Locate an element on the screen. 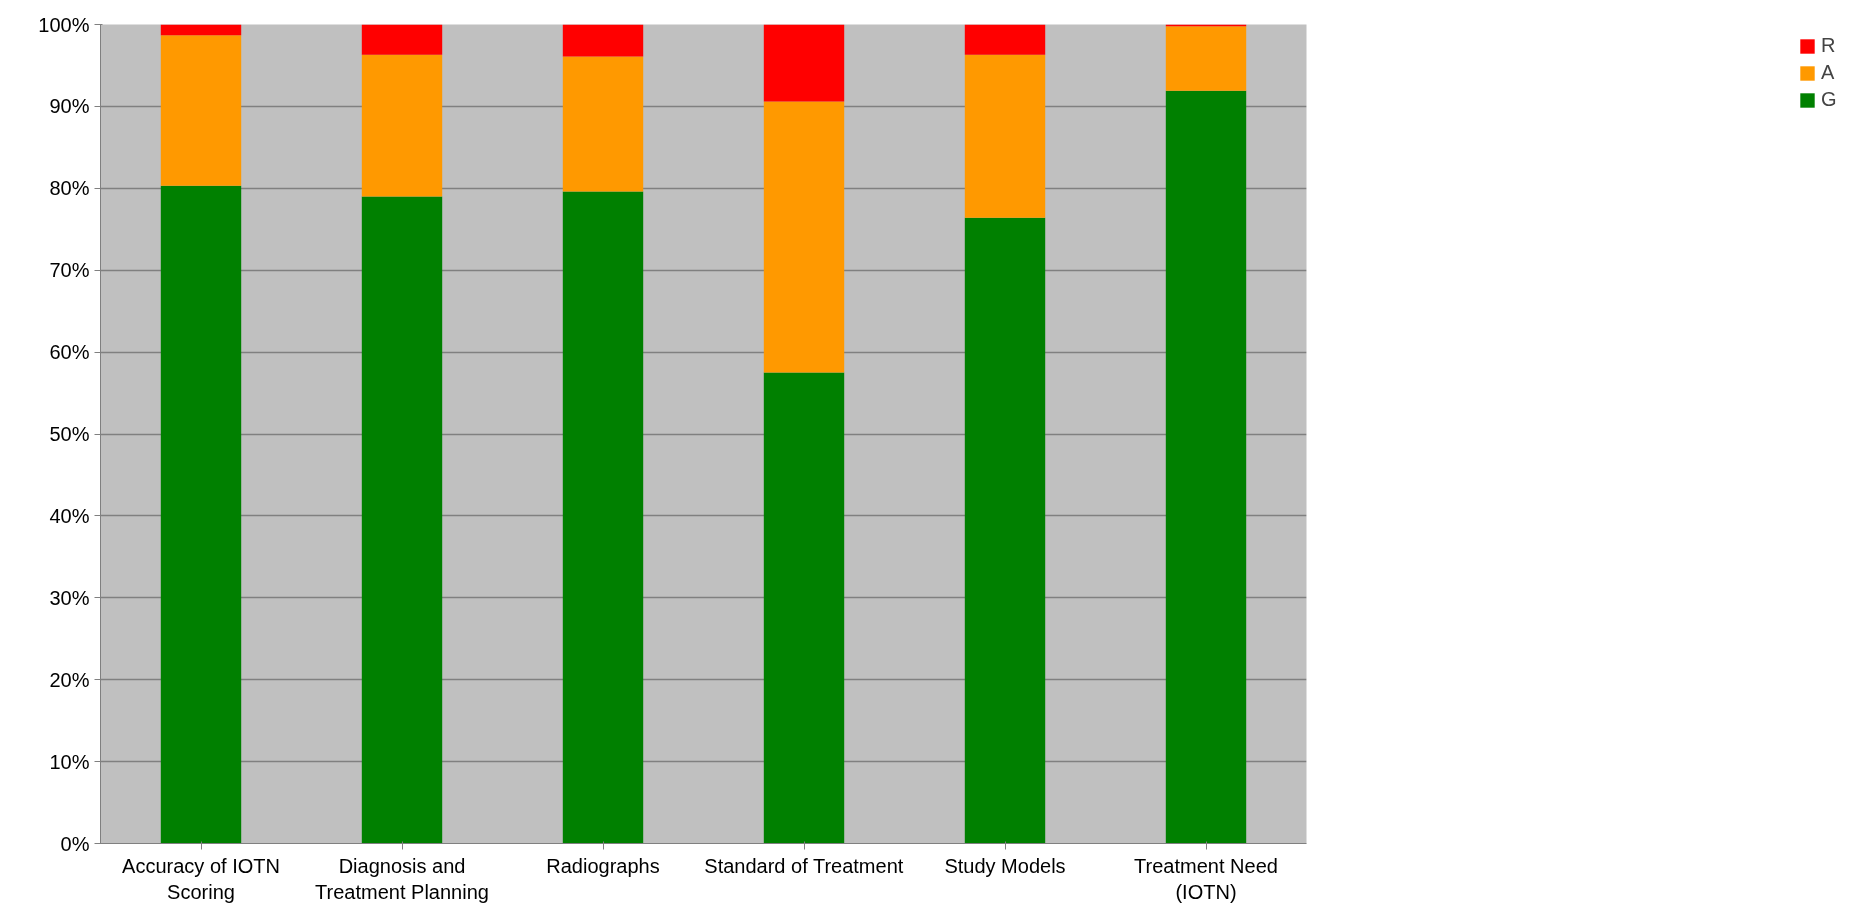  y-tick-label: 50% is located at coordinates (69, 434).